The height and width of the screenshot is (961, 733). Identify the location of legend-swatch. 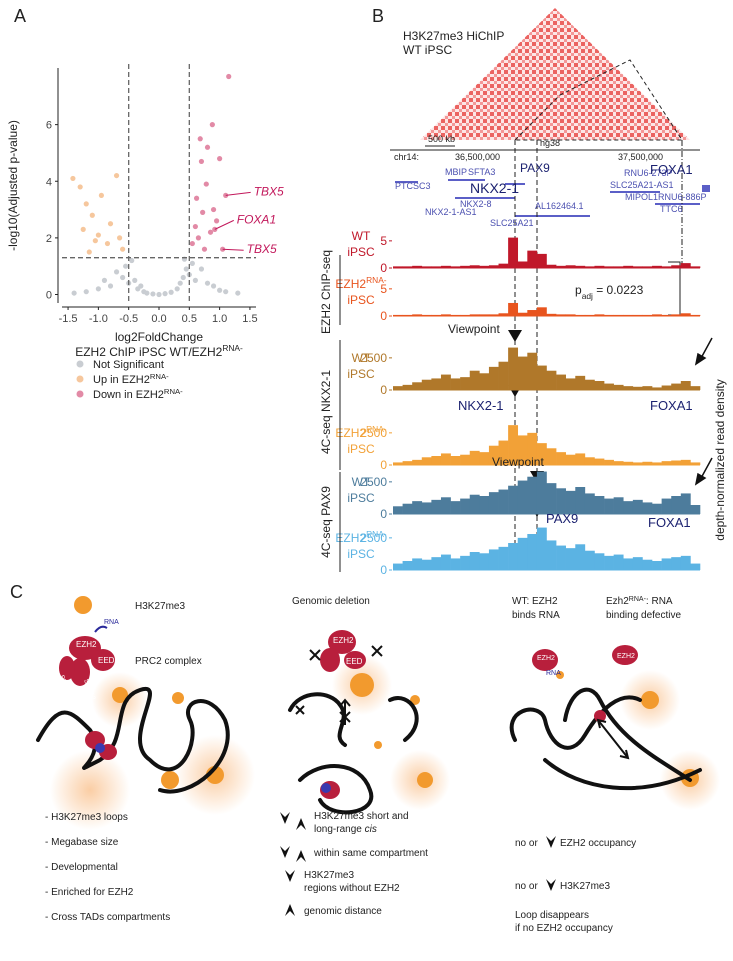
(80, 394).